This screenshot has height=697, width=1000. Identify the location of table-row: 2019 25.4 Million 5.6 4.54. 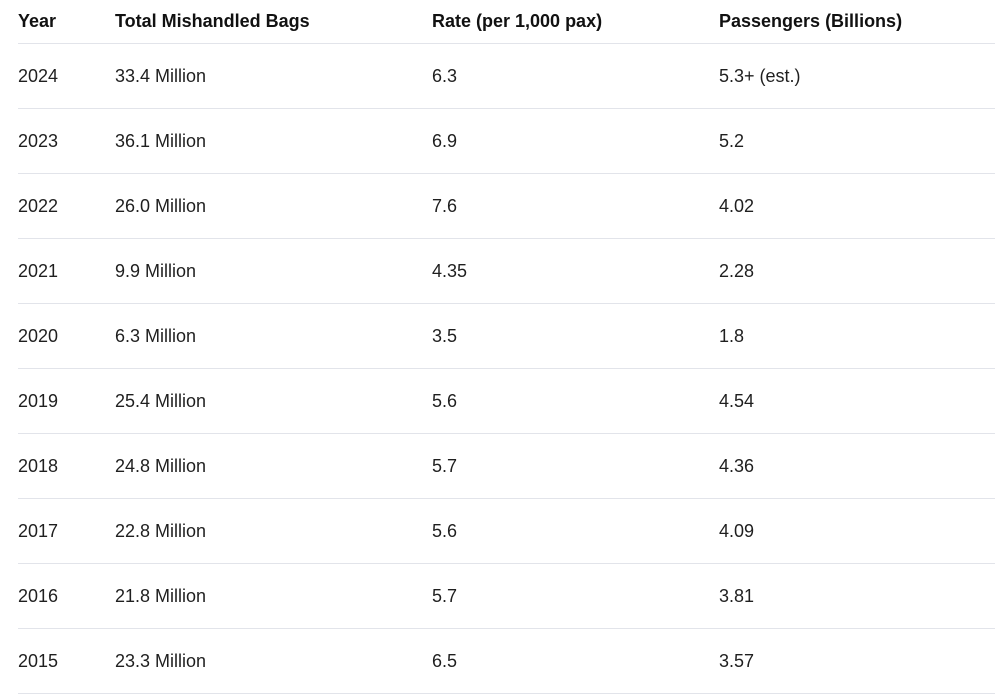
(506, 401).